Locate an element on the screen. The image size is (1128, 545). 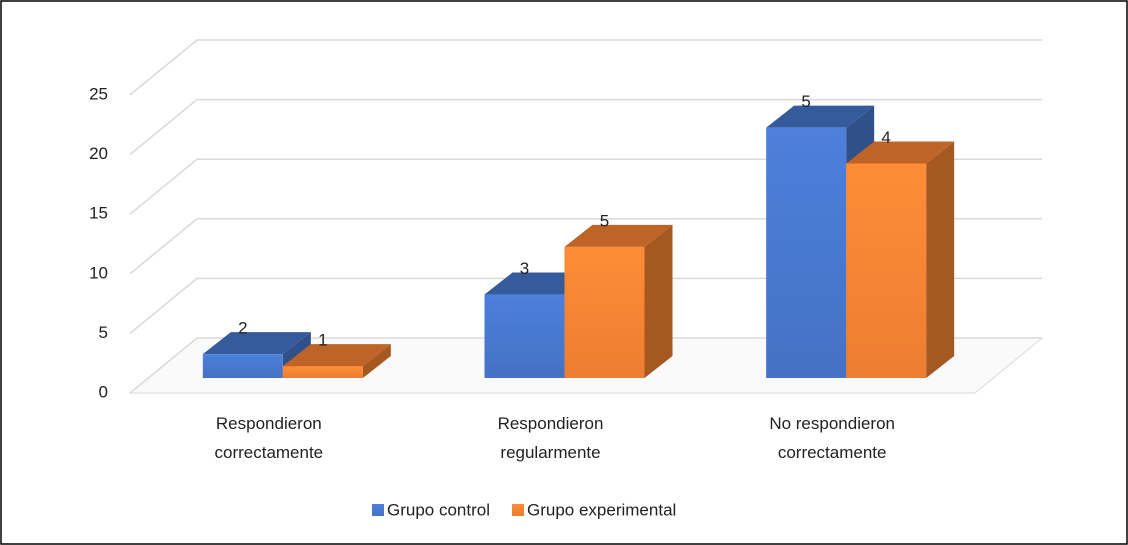
y-tick-label: 0 is located at coordinates (103, 391).